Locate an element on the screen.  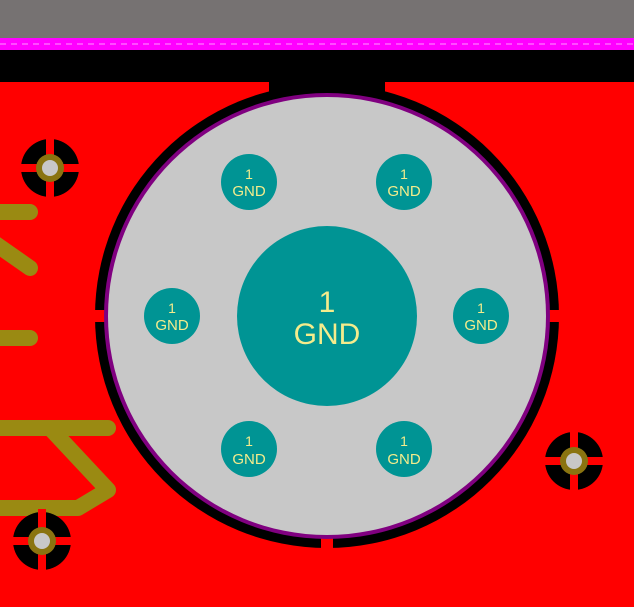
via-pad-top-left: 1 GND is located at coordinates (249, 182).